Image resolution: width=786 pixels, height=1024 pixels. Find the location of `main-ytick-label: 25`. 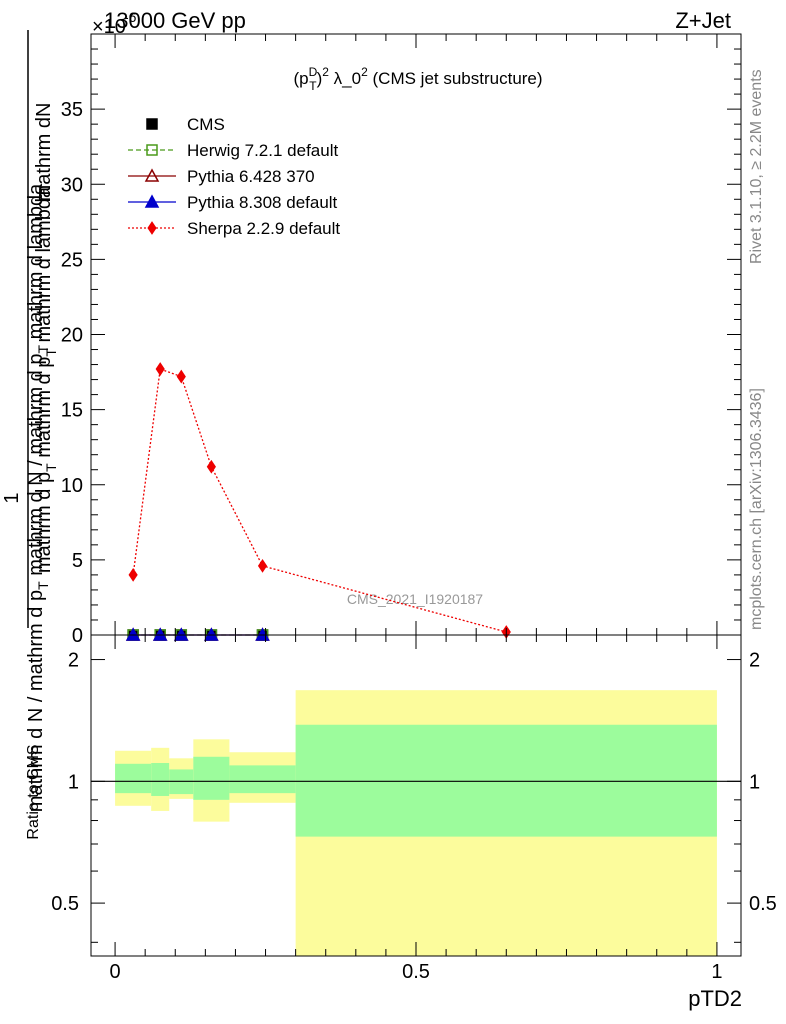

main-ytick-label: 25 is located at coordinates (72, 260).